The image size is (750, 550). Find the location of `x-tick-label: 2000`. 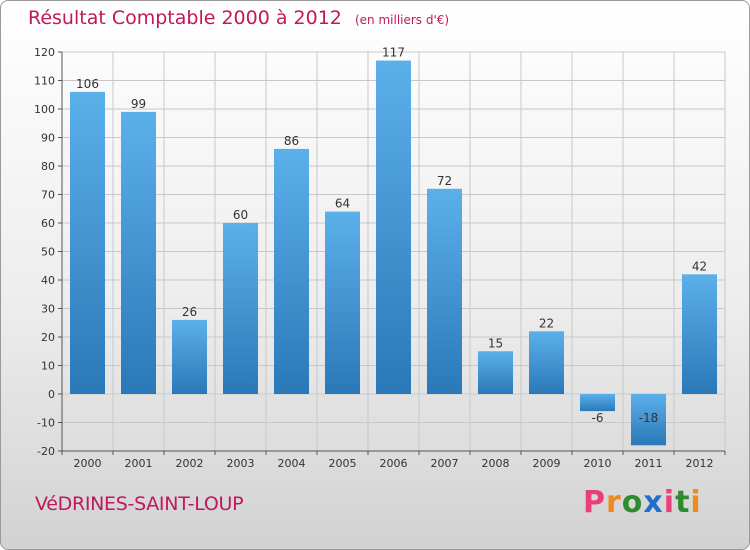

x-tick-label: 2000 is located at coordinates (88, 463).